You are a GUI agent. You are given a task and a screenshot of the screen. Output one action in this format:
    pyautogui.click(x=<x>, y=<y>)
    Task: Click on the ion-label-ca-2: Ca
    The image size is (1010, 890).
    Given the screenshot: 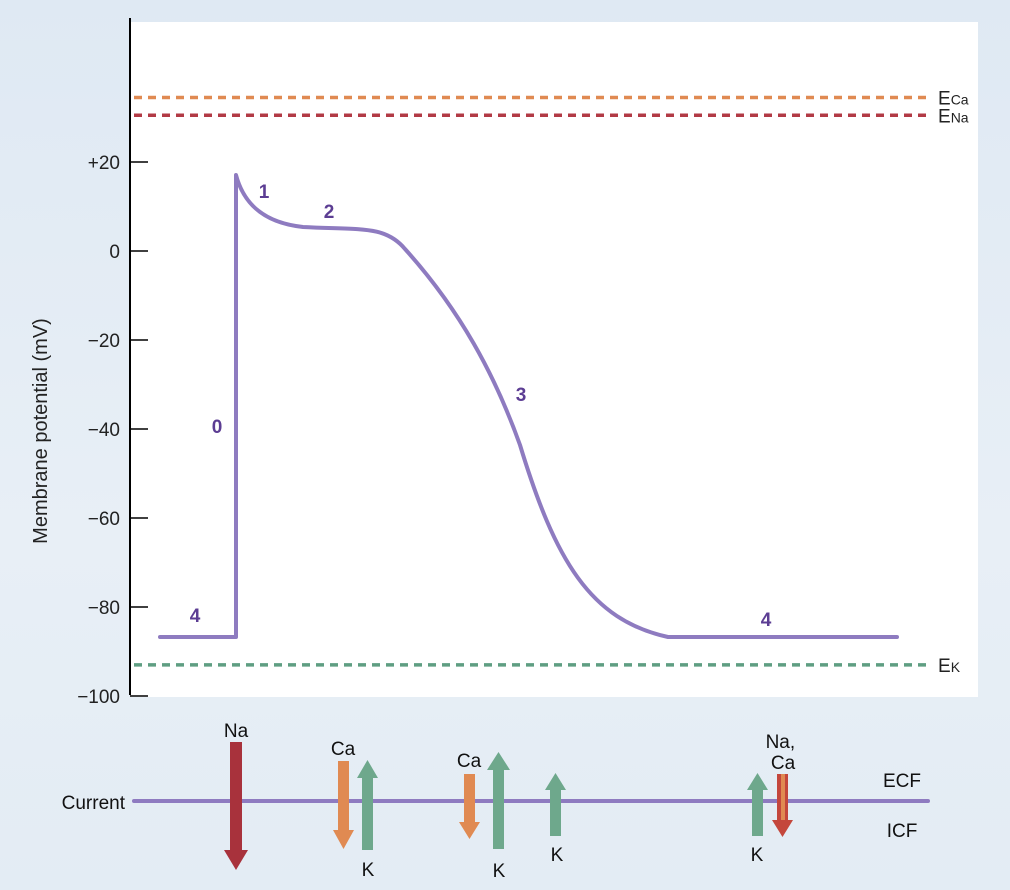 What is the action you would take?
    pyautogui.click(x=469, y=761)
    